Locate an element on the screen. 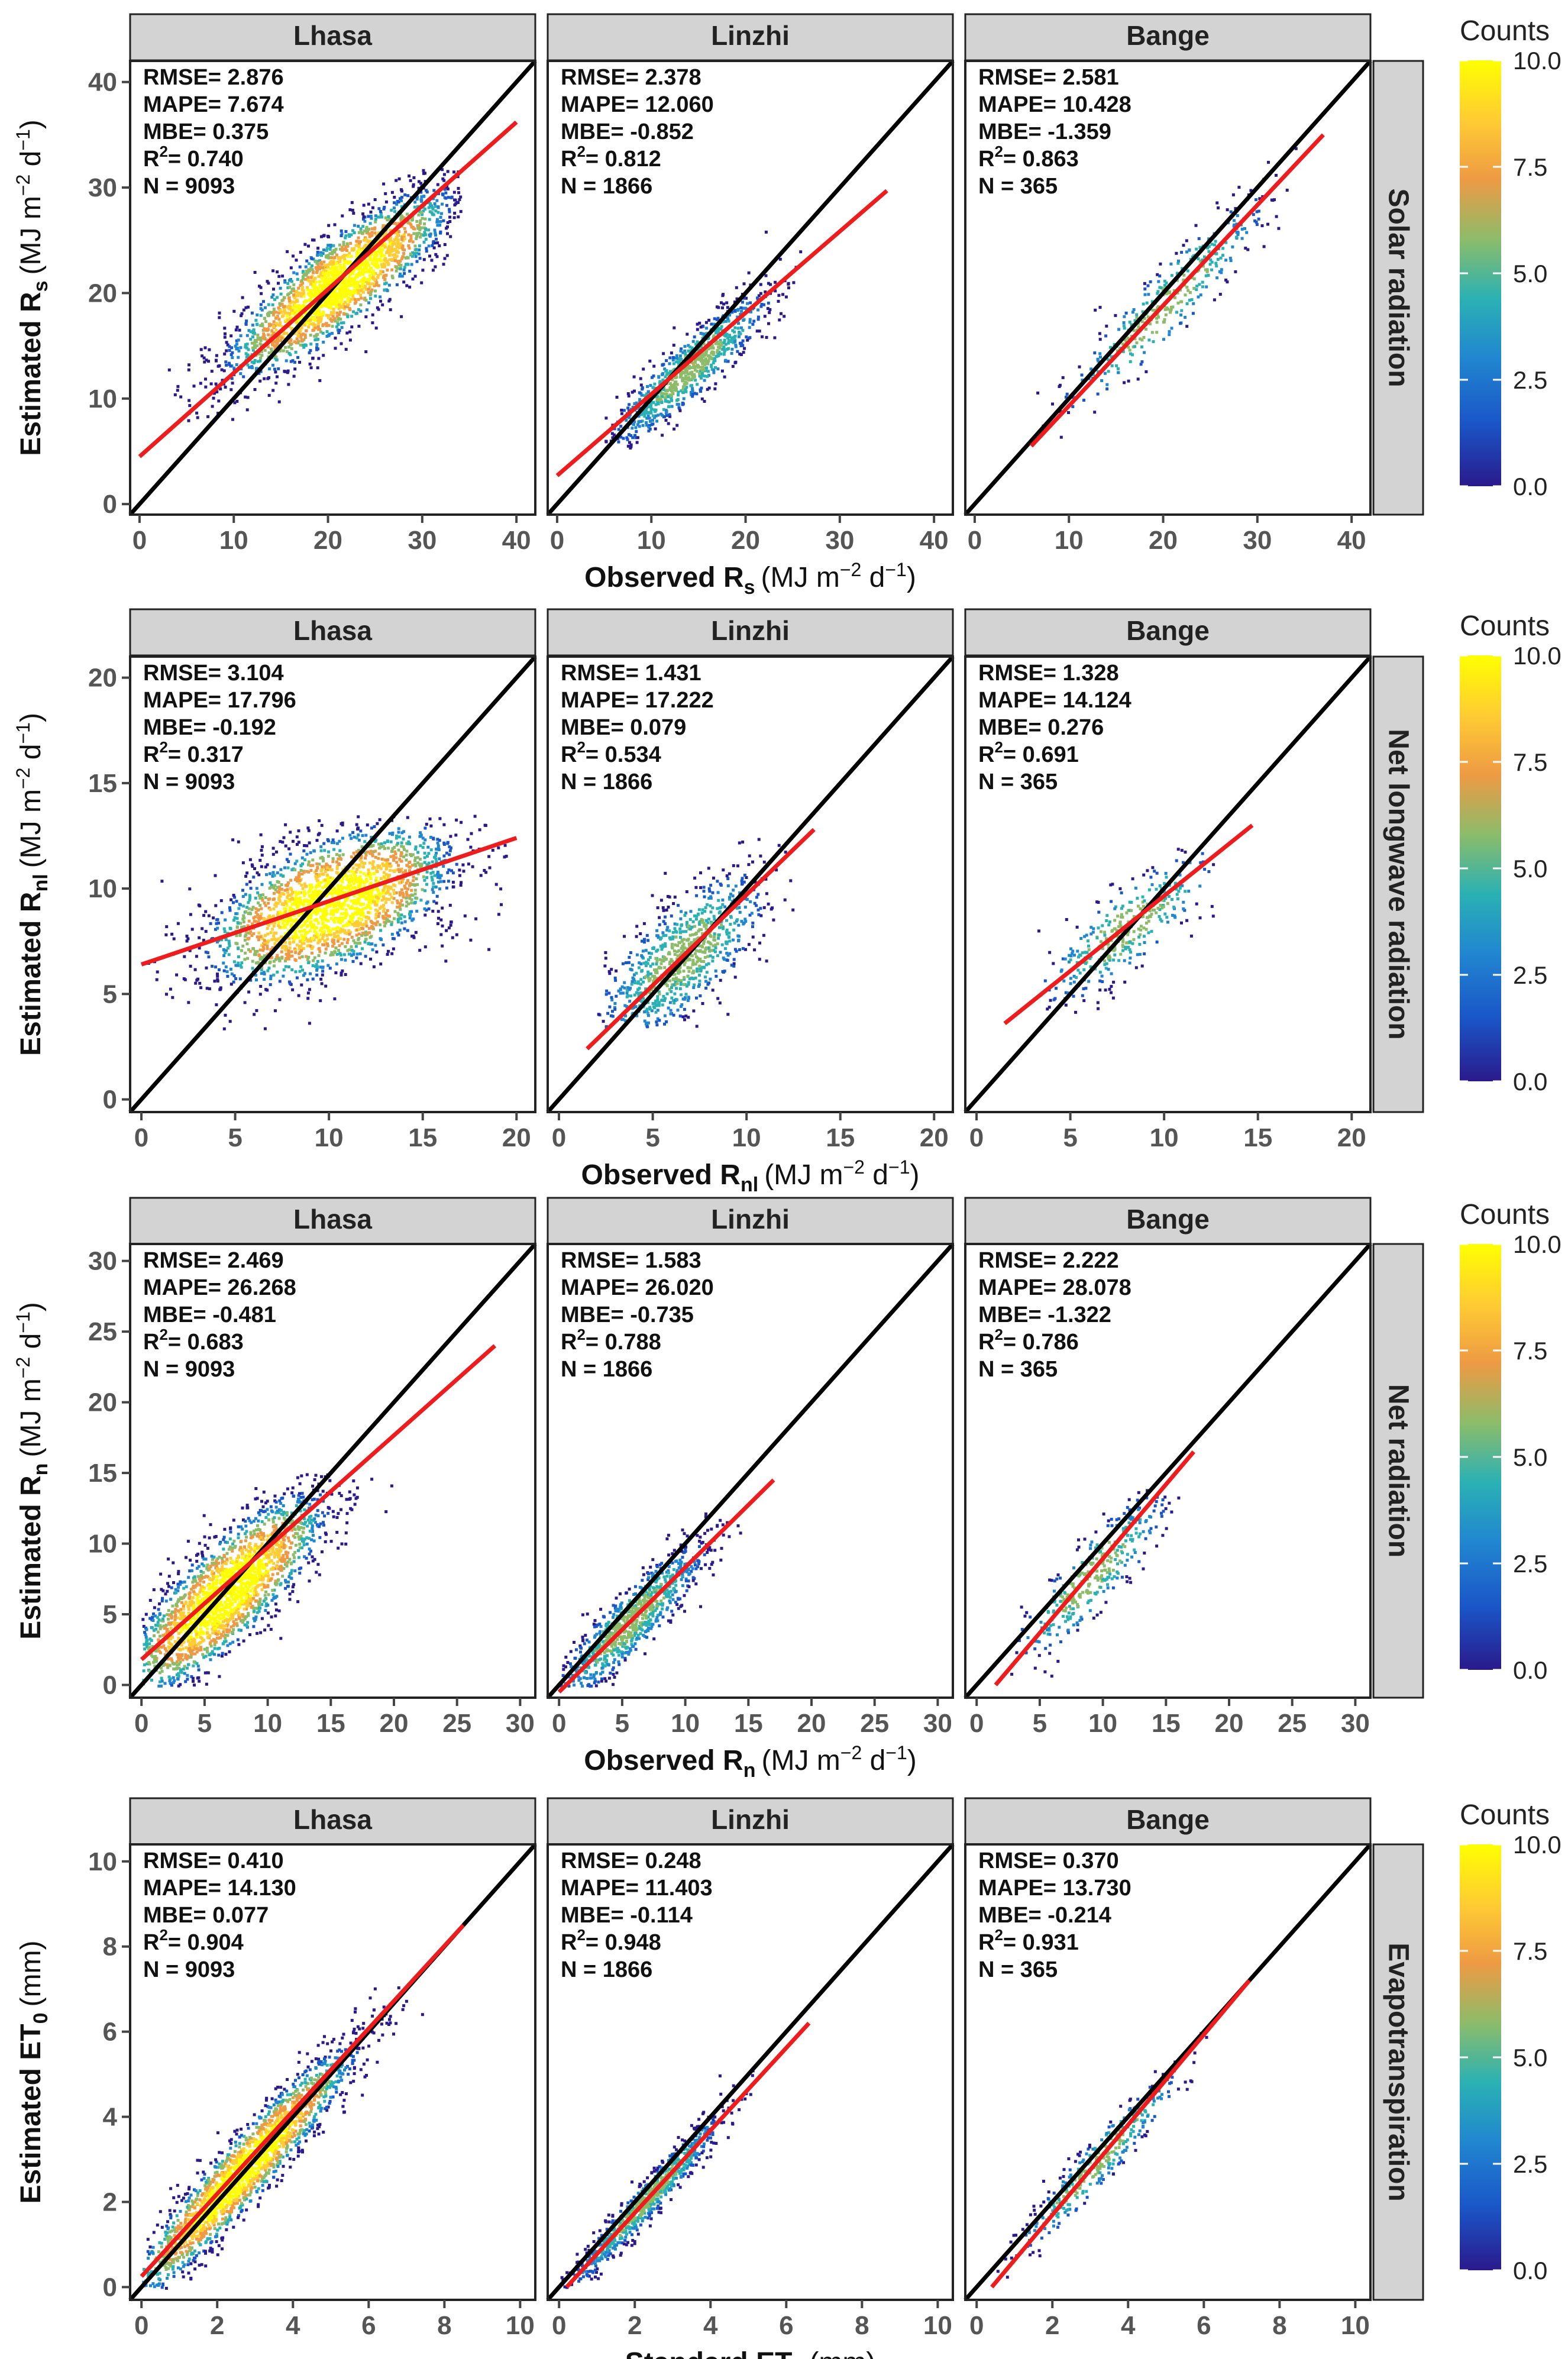 This screenshot has height=2359, width=1568. stat-r2: R2= 0.740 is located at coordinates (193, 157).